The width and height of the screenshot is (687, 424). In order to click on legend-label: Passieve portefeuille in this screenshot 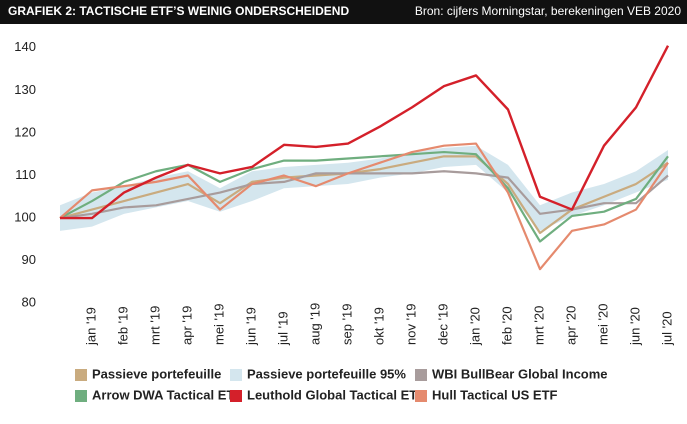, I will do `click(156, 373)`.